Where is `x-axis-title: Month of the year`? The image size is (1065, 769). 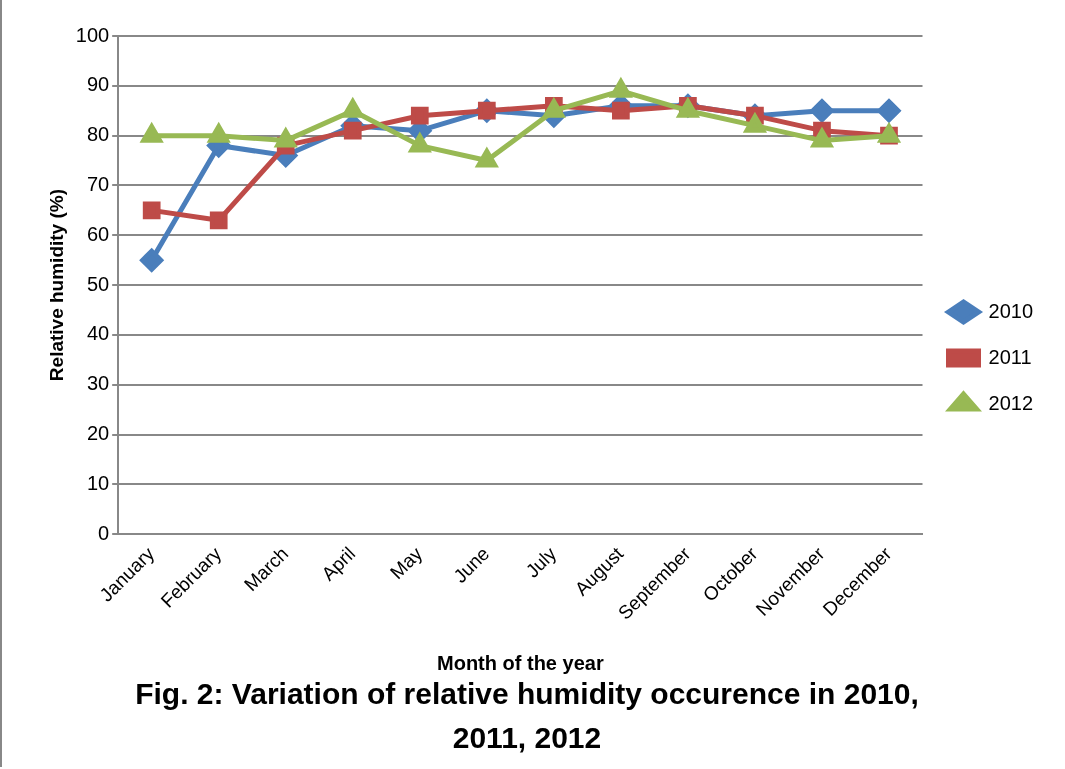 x-axis-title: Month of the year is located at coordinates (520, 662).